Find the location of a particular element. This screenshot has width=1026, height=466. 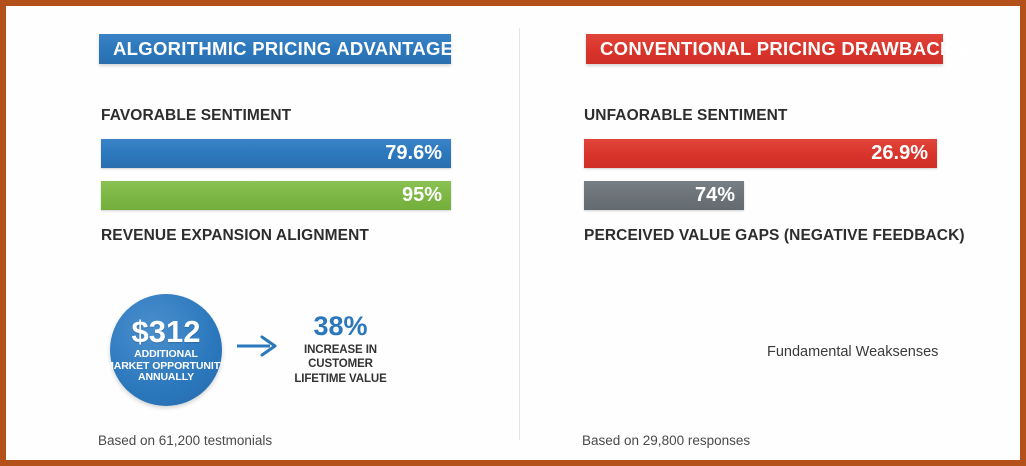

left-circle-caption-line-1: ADDITIONAL is located at coordinates (166, 353).